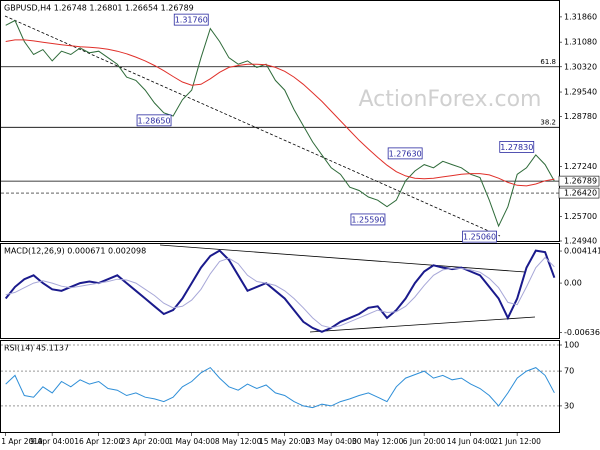 The width and height of the screenshot is (600, 450). I want to click on level-label: 38.2, so click(548, 122).